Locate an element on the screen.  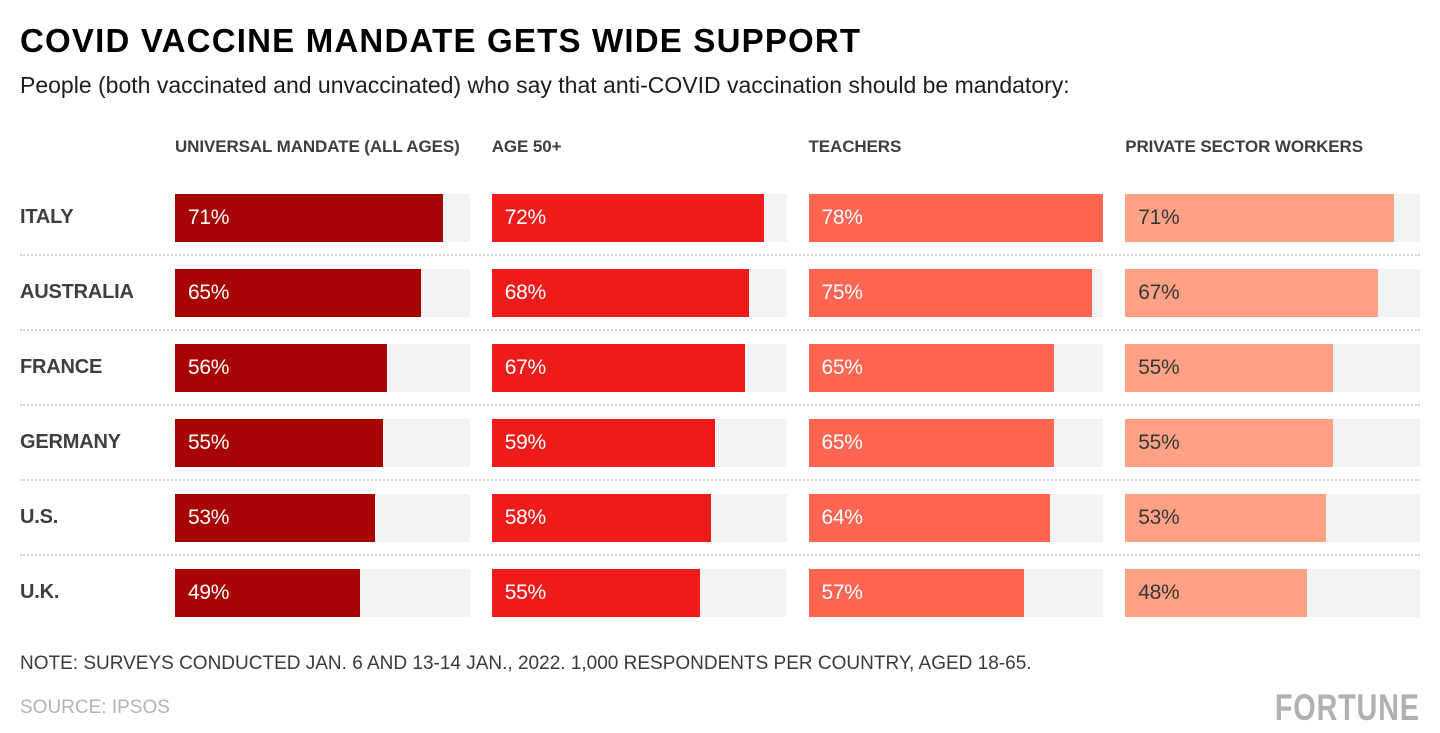
bar-value-label: 75% is located at coordinates (842, 292).